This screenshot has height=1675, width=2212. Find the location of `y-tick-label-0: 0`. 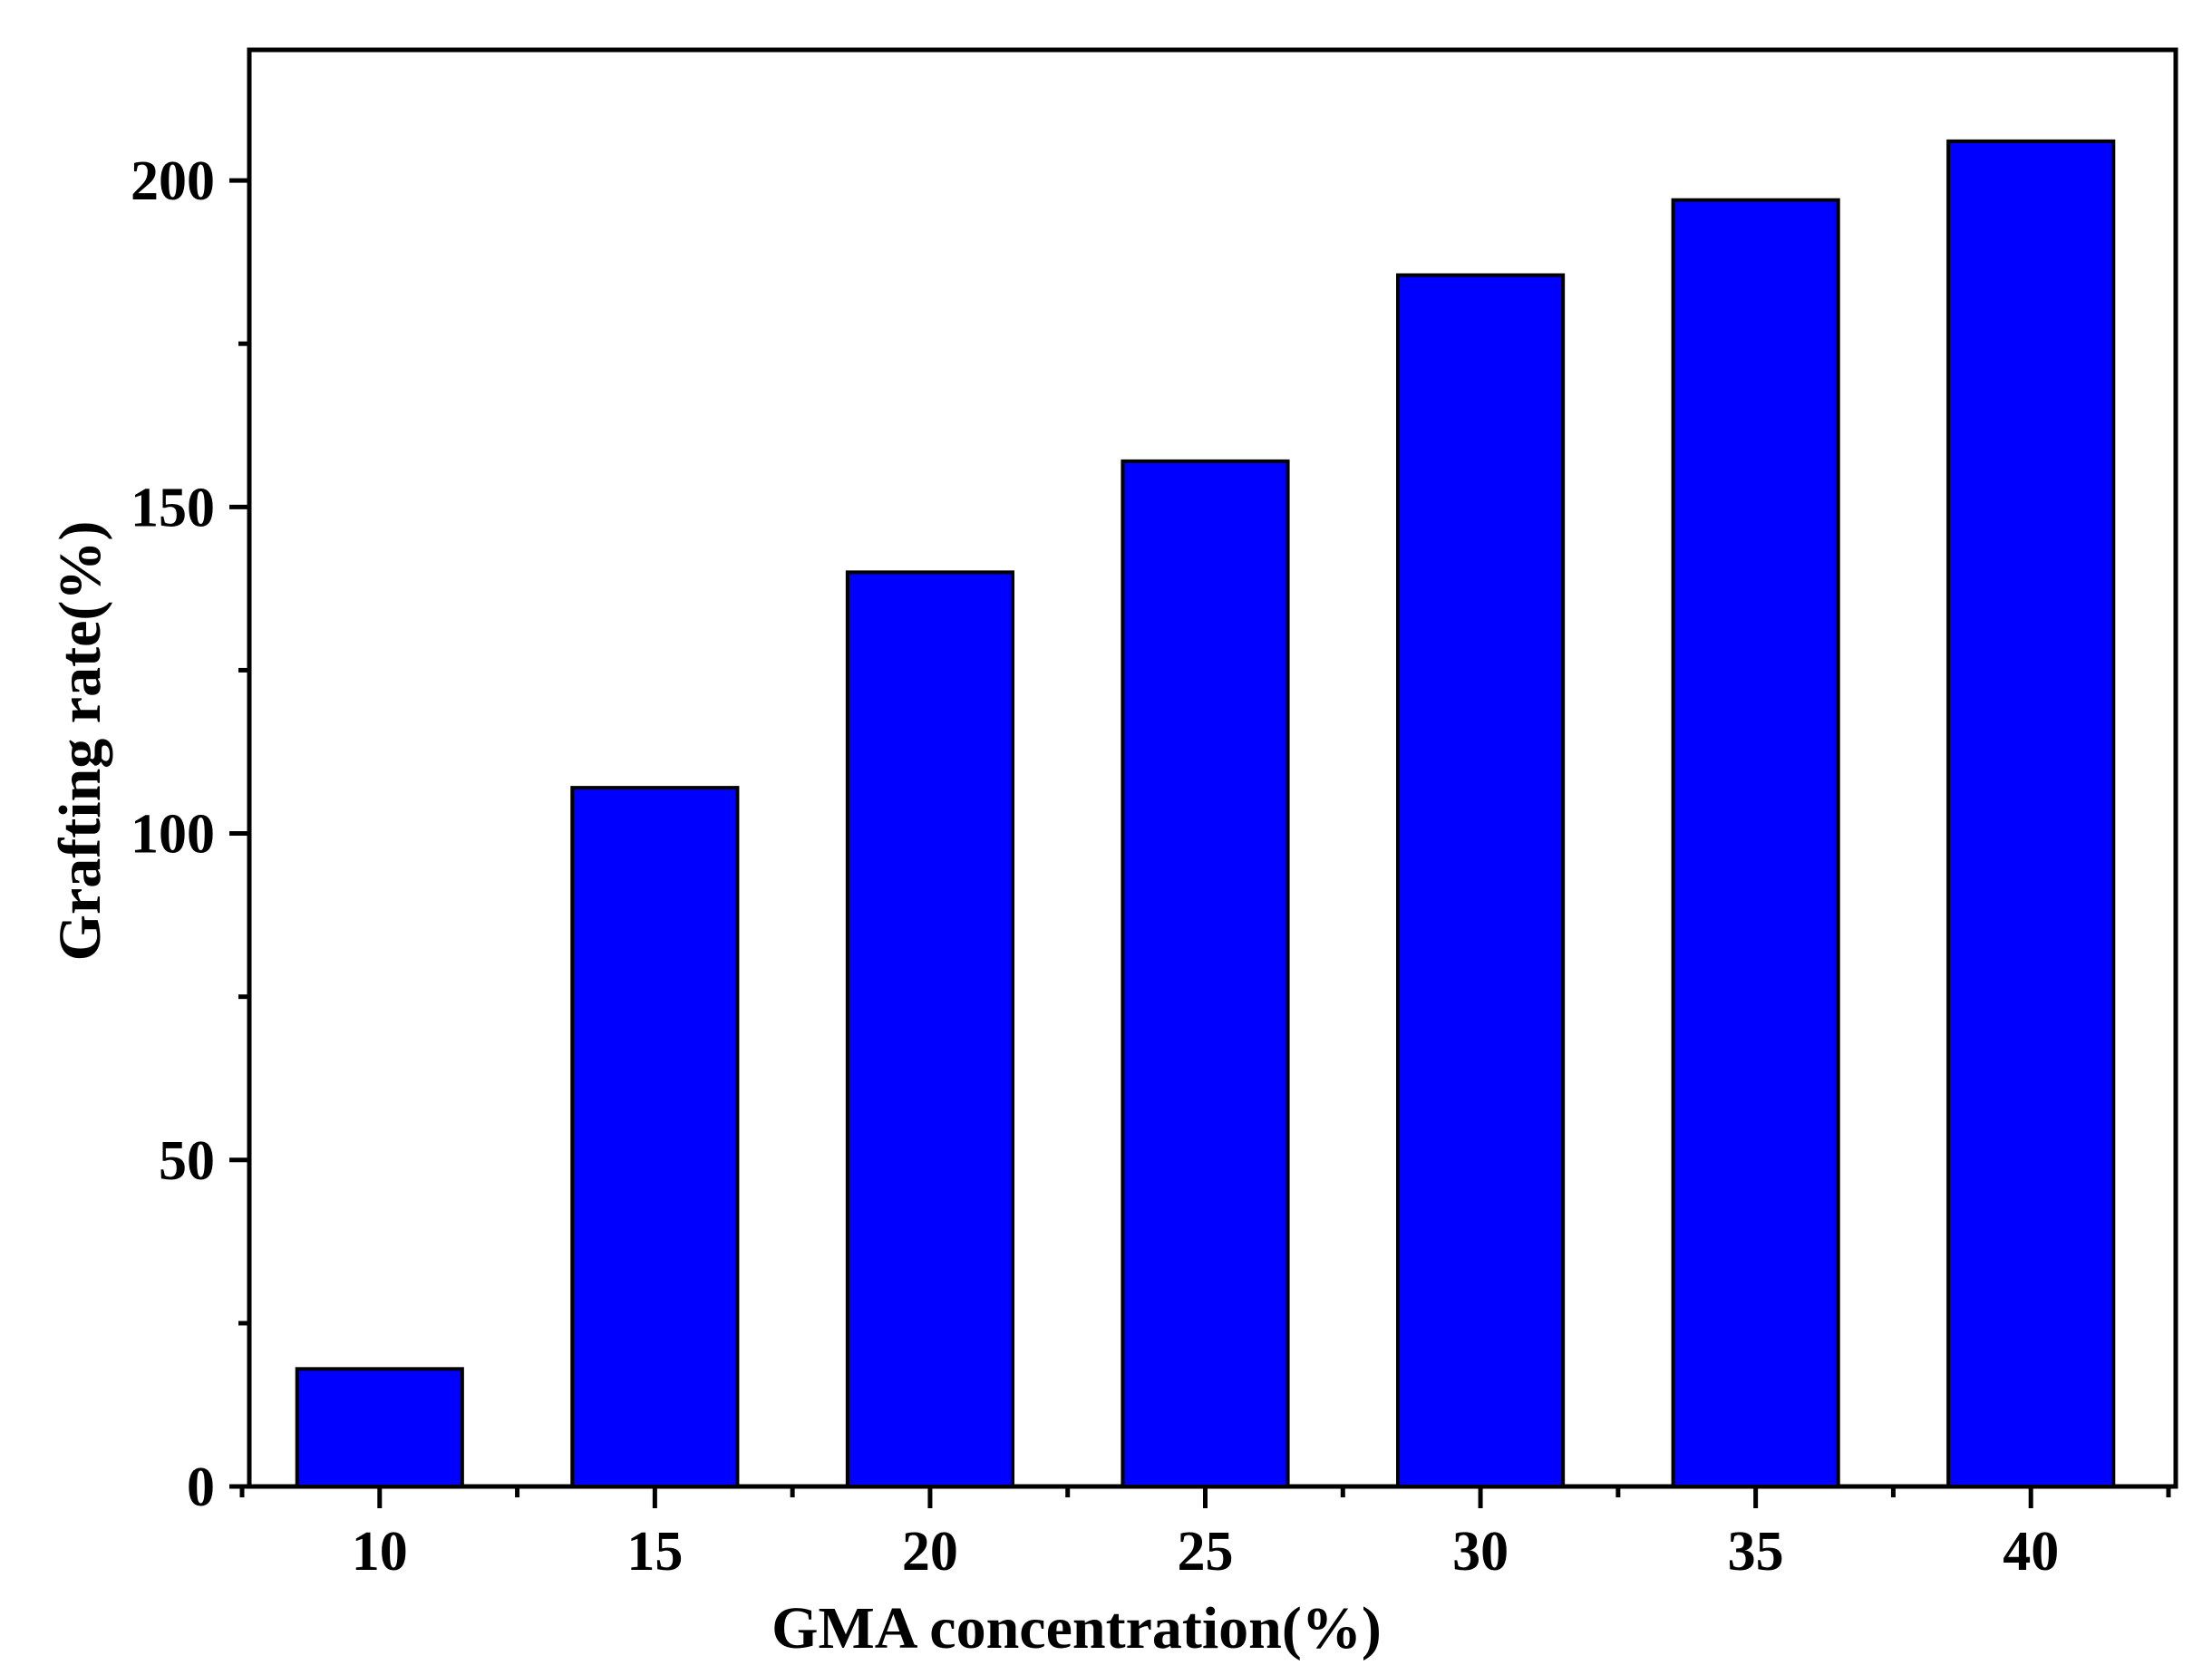

y-tick-label-0: 0 is located at coordinates (201, 1487).